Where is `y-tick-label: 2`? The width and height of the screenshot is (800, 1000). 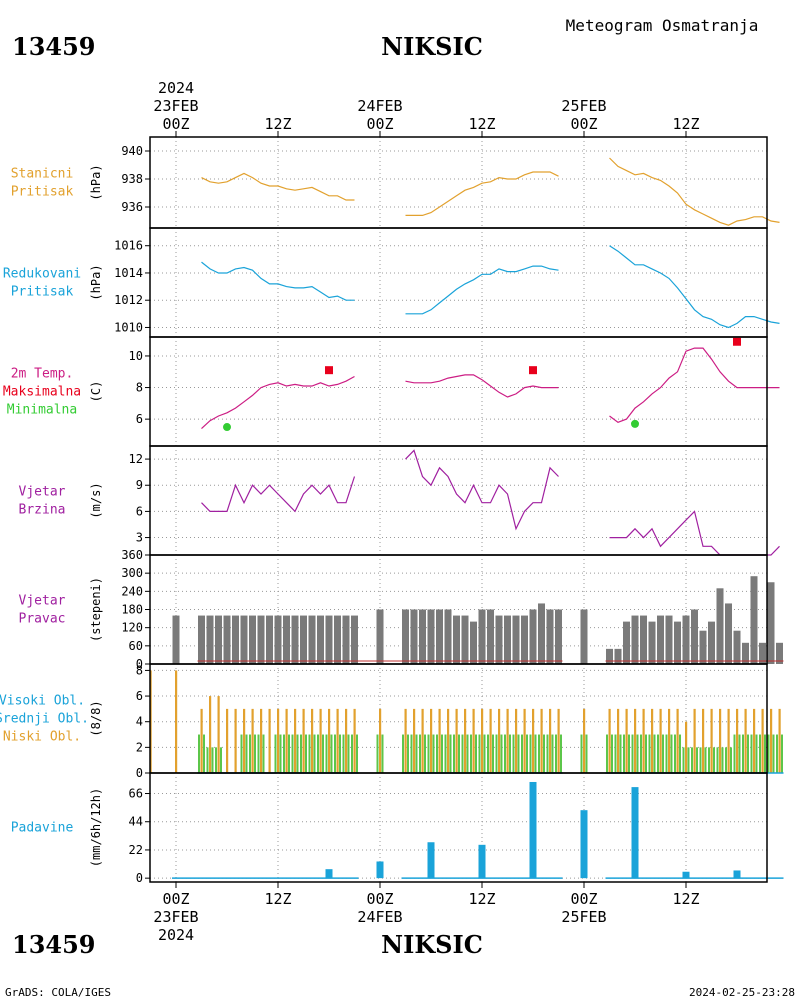 y-tick-label: 2 is located at coordinates (139, 747).